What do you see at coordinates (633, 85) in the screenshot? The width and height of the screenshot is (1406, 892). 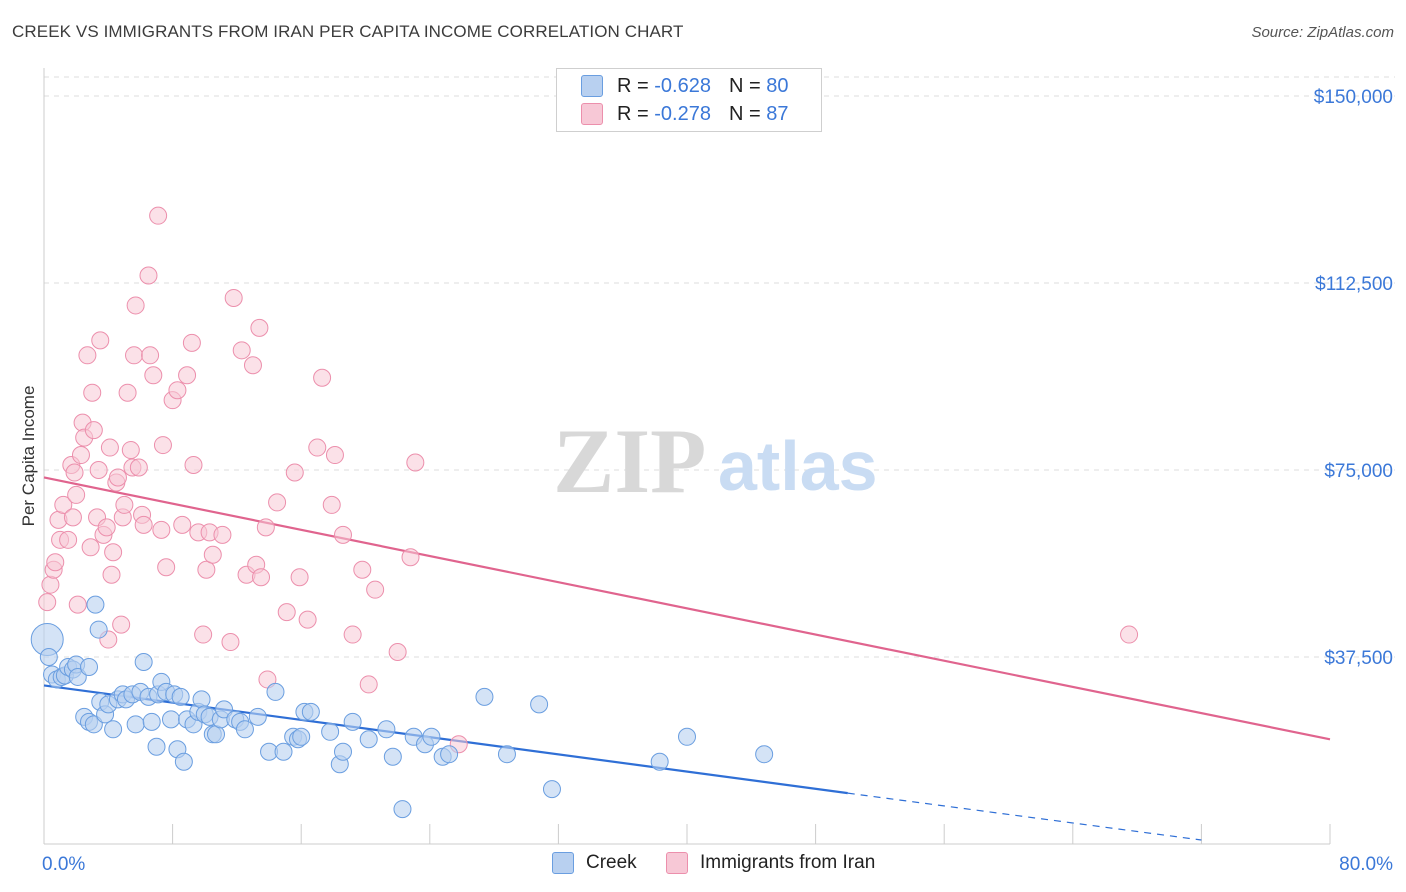 I see `legend-r-label: R =` at bounding box center [633, 85].